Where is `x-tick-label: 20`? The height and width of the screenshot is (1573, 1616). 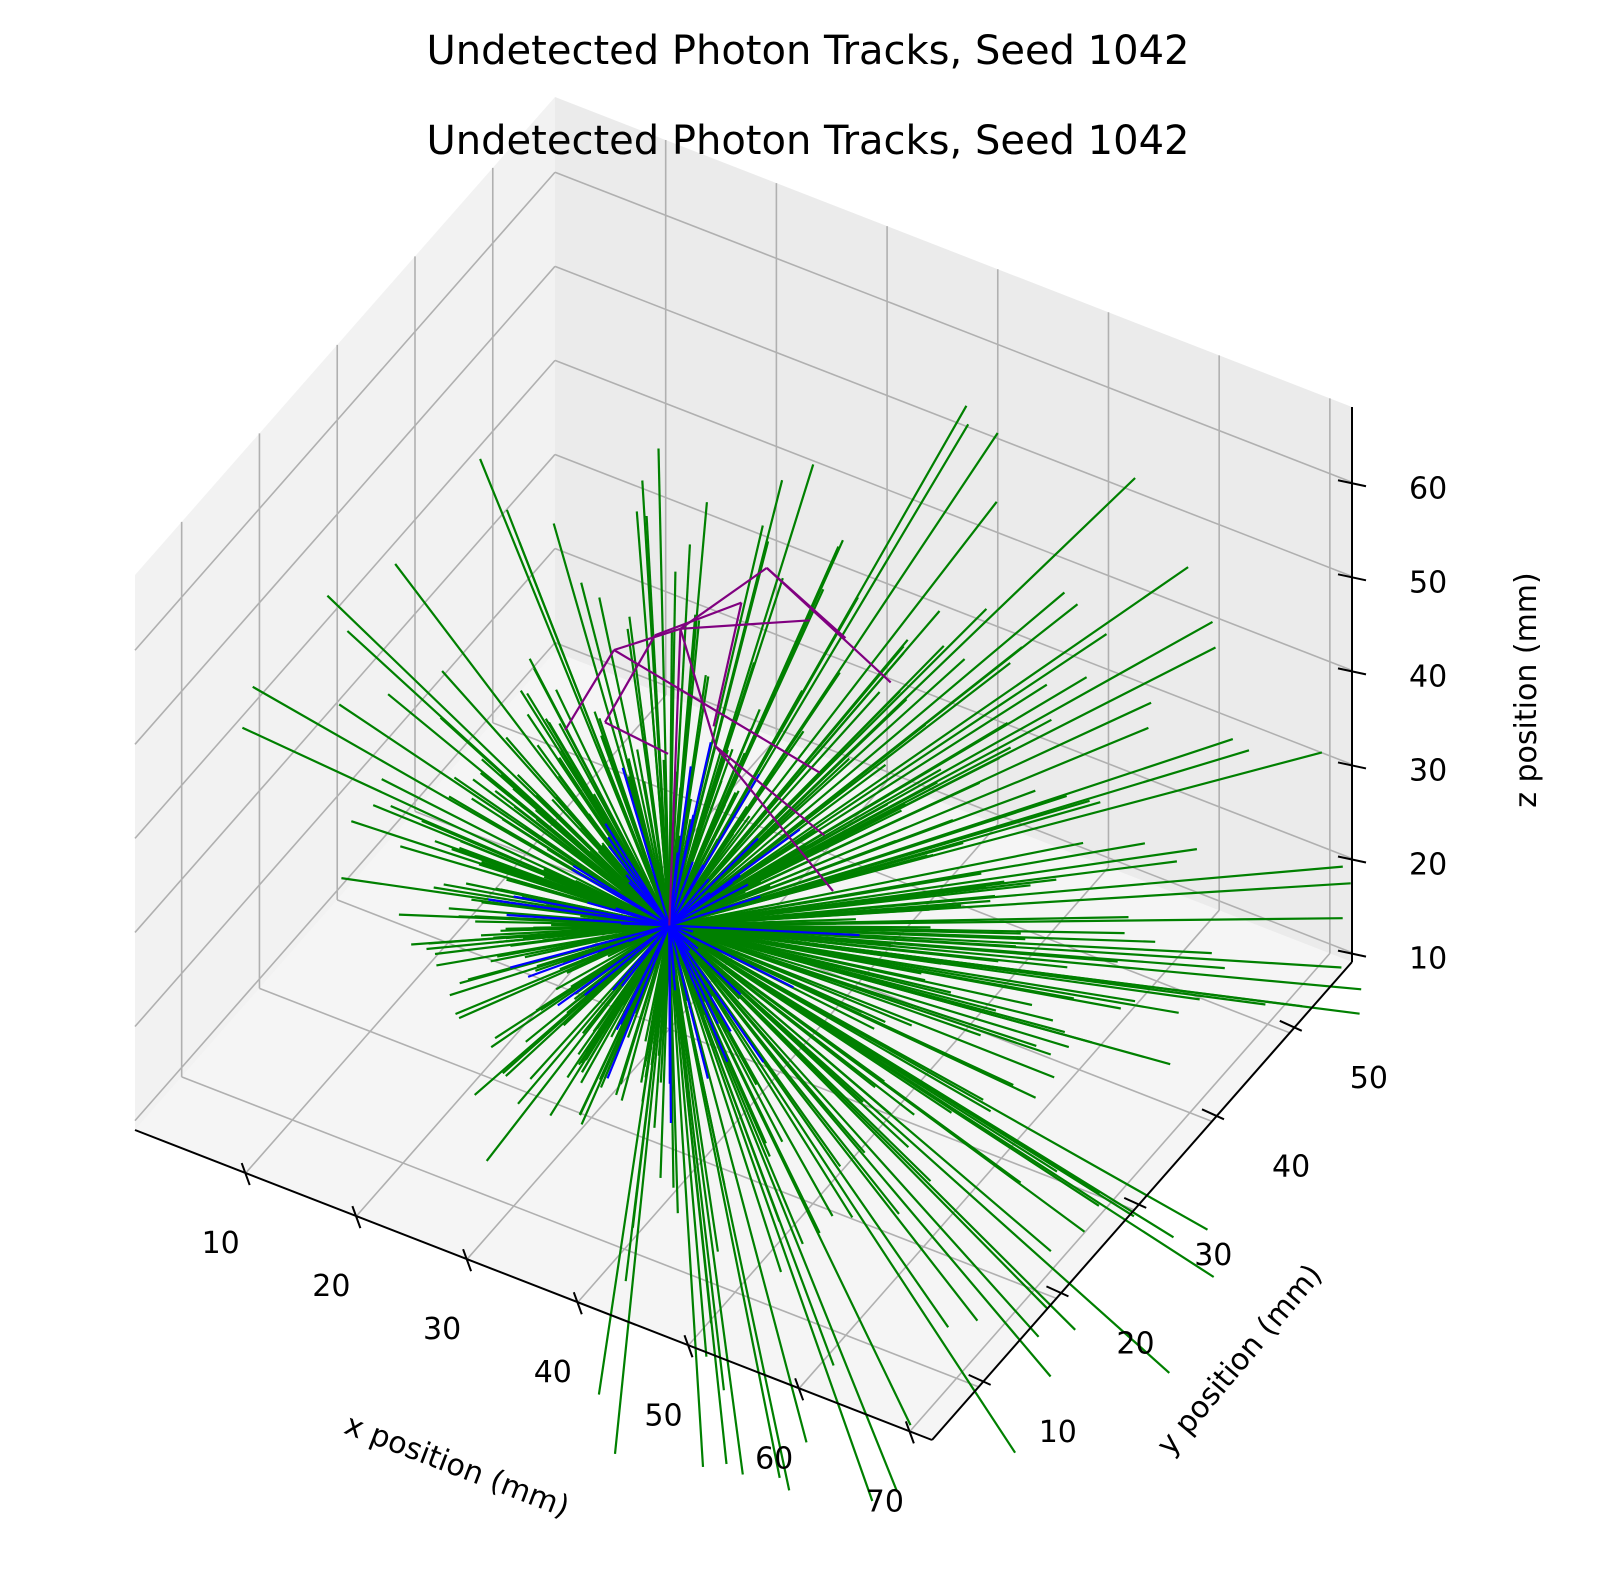 x-tick-label: 20 is located at coordinates (331, 1286).